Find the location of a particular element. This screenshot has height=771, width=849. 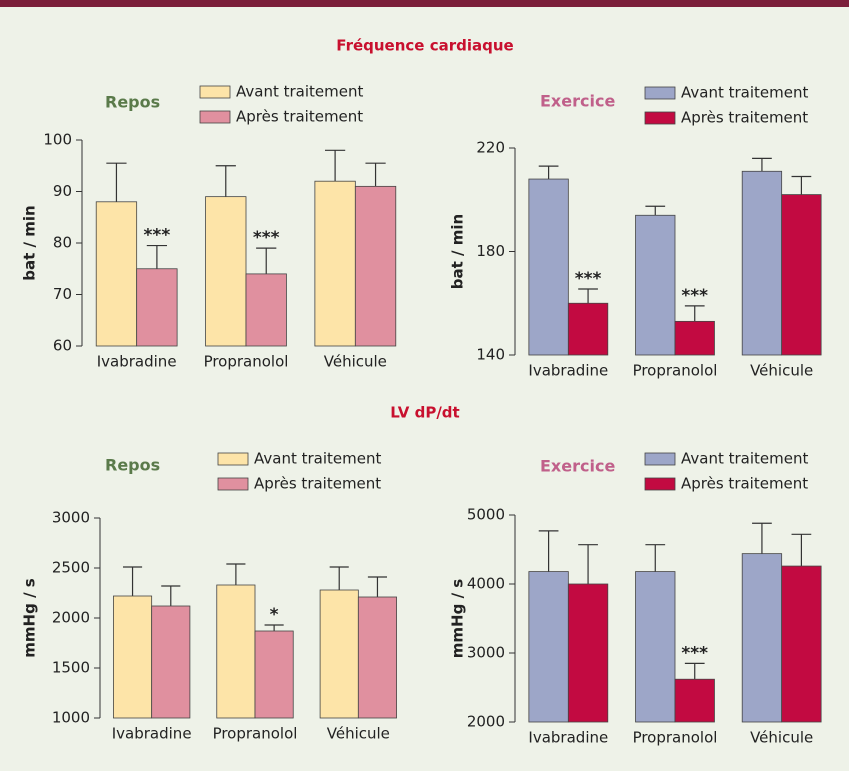

significance-label: * is located at coordinates (274, 615).